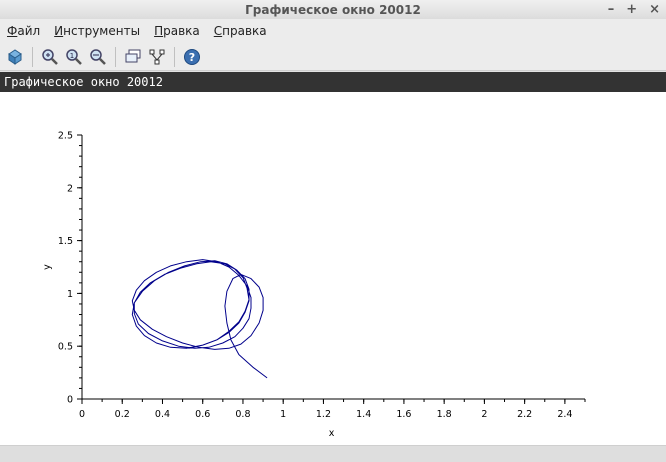 The image size is (666, 462). I want to click on x-tick-label: 2.2, so click(524, 414).